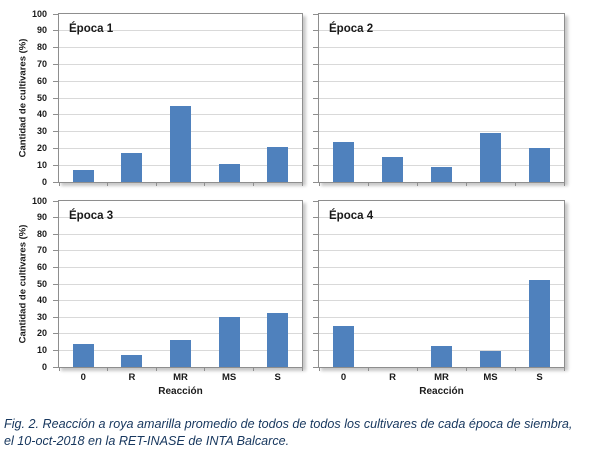 The image size is (600, 463). I want to click on x-tick-label: 0, so click(343, 377).